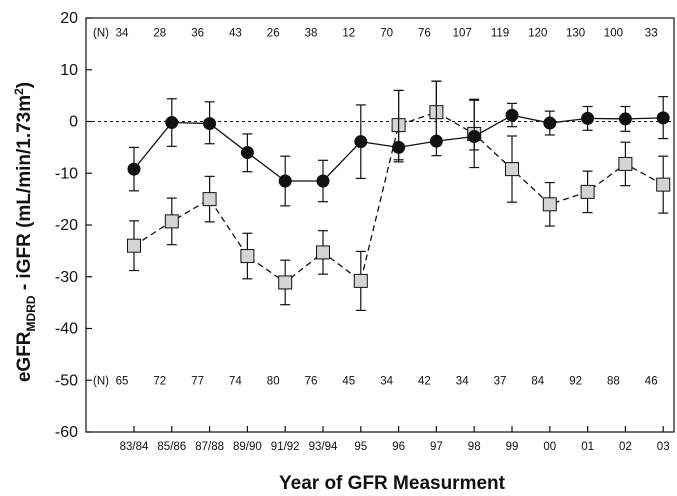  I want to click on x-tick-label: 03, so click(663, 447).